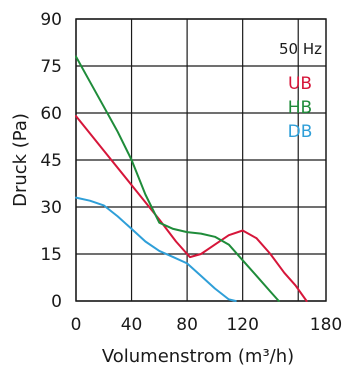  What do you see at coordinates (51, 255) in the screenshot?
I see `y-tick-label-1: 15` at bounding box center [51, 255].